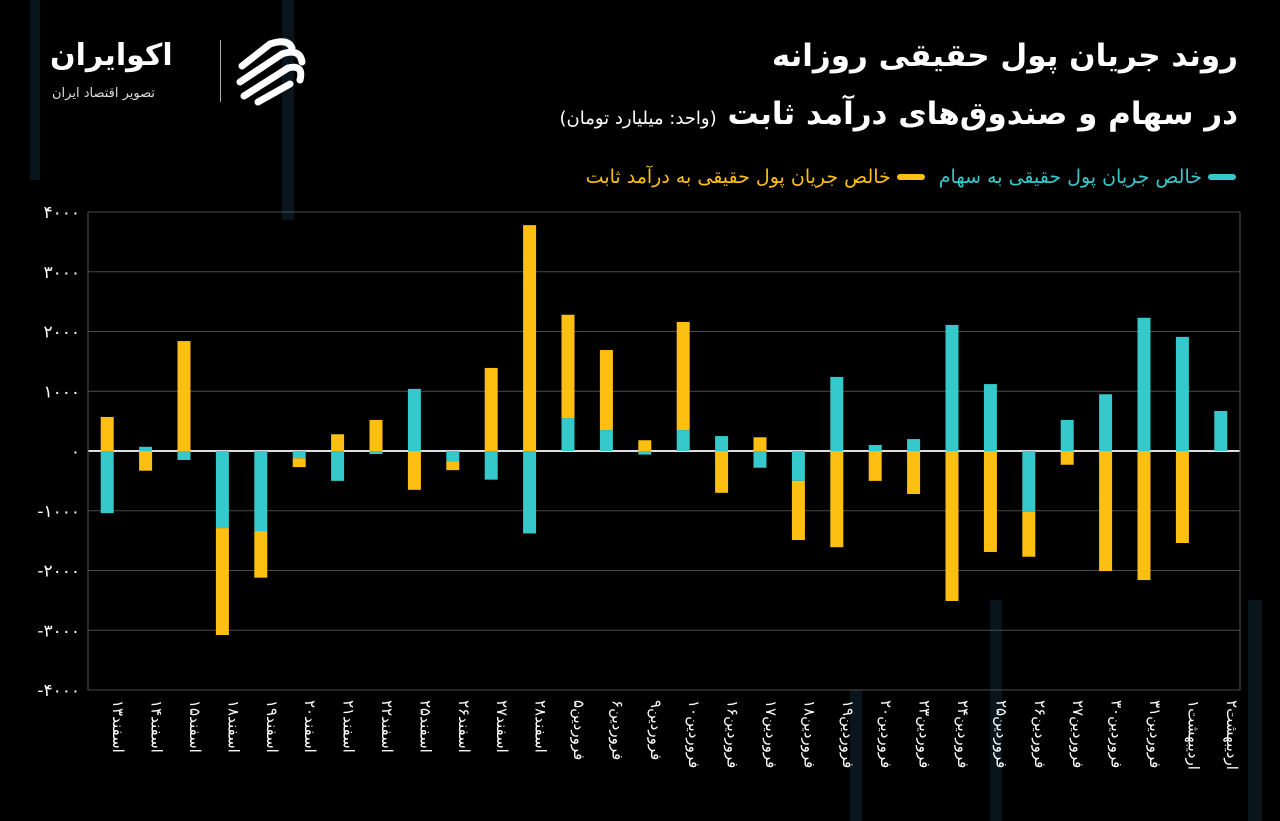  What do you see at coordinates (61, 392) in the screenshot?
I see `y-tick-label: ۱۰۰۰` at bounding box center [61, 392].